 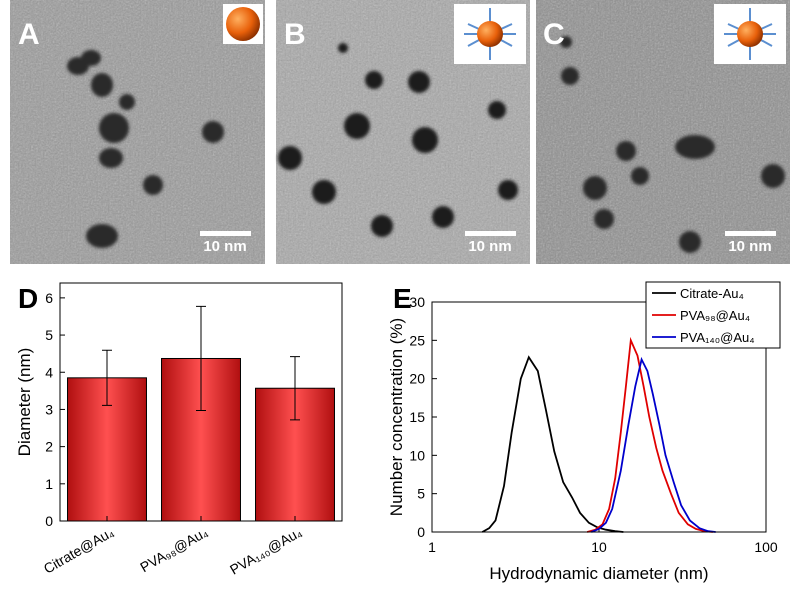 I want to click on y-tick-label: 2, so click(x=49, y=447).